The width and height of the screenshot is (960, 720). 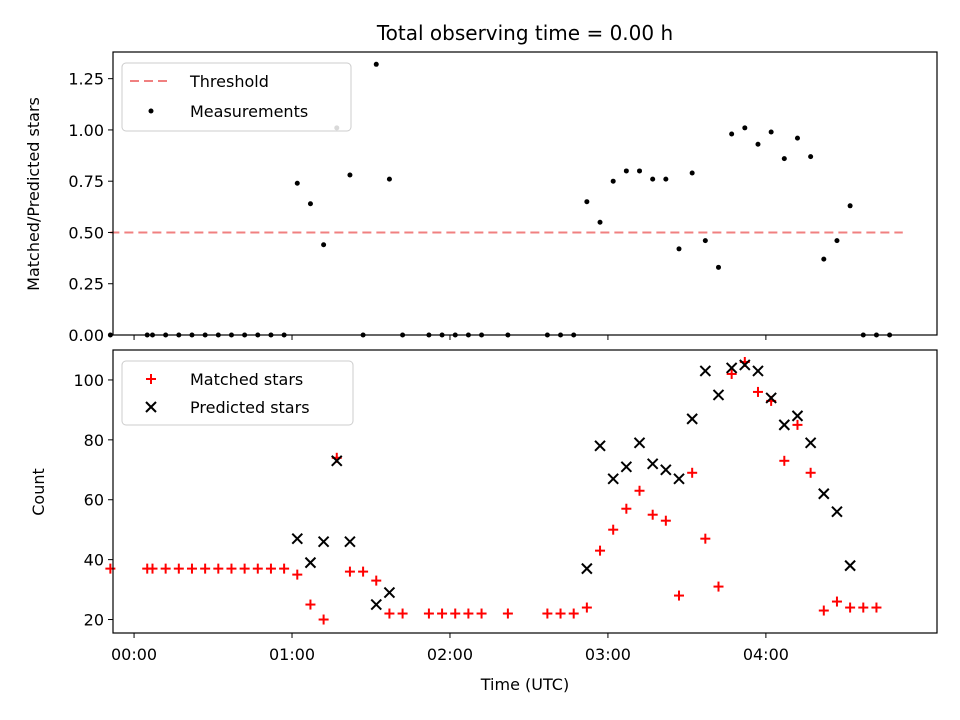 I want to click on count-x-tick-label: 04:00, so click(x=766, y=654).